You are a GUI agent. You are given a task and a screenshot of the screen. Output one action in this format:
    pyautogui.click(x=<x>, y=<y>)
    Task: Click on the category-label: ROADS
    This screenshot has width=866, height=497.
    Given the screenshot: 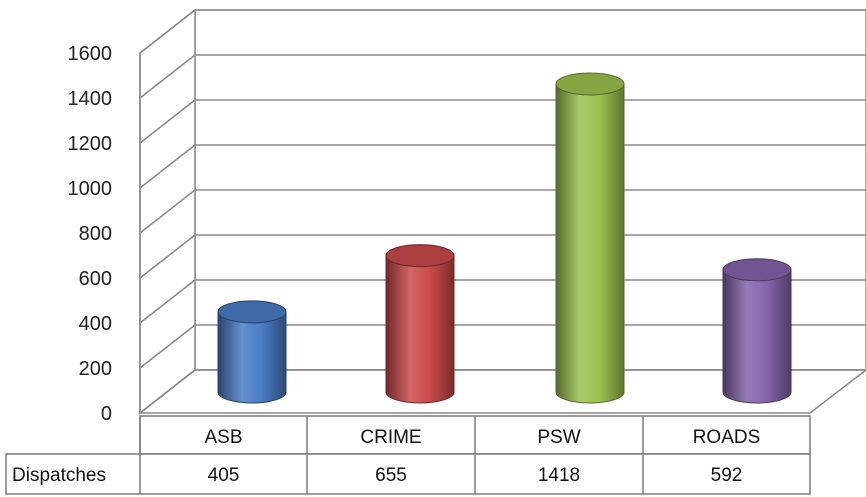 What is the action you would take?
    pyautogui.click(x=727, y=437)
    